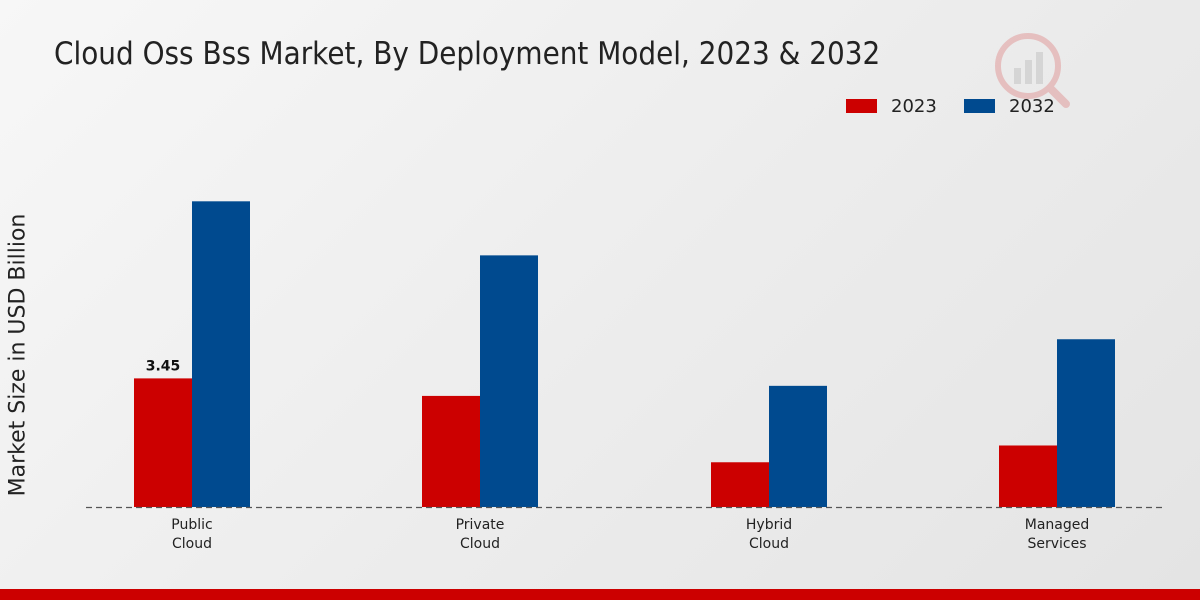 This screenshot has height=600, width=1200. What do you see at coordinates (1086, 423) in the screenshot?
I see `bar-2032-managed-services` at bounding box center [1086, 423].